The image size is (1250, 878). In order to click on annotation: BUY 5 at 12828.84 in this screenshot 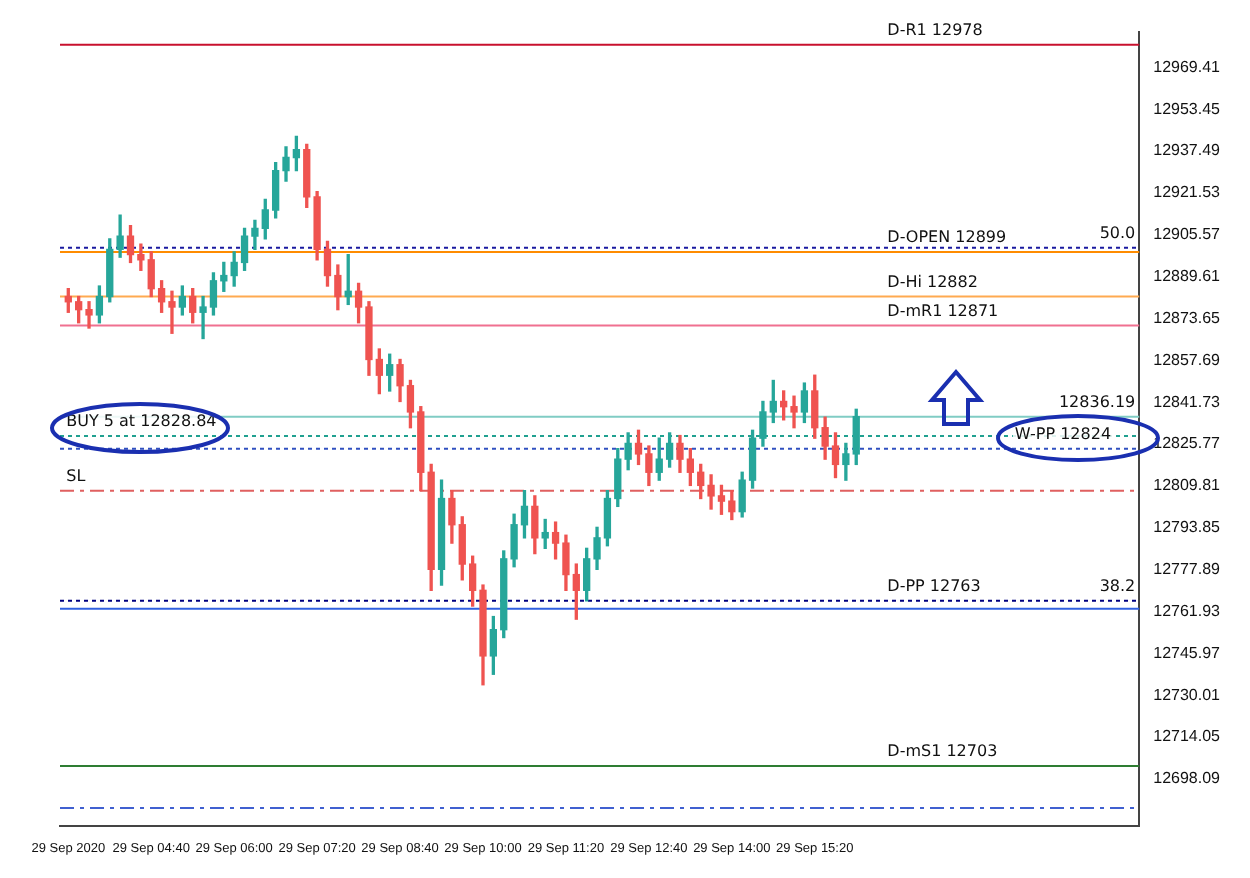, I will do `click(141, 421)`.